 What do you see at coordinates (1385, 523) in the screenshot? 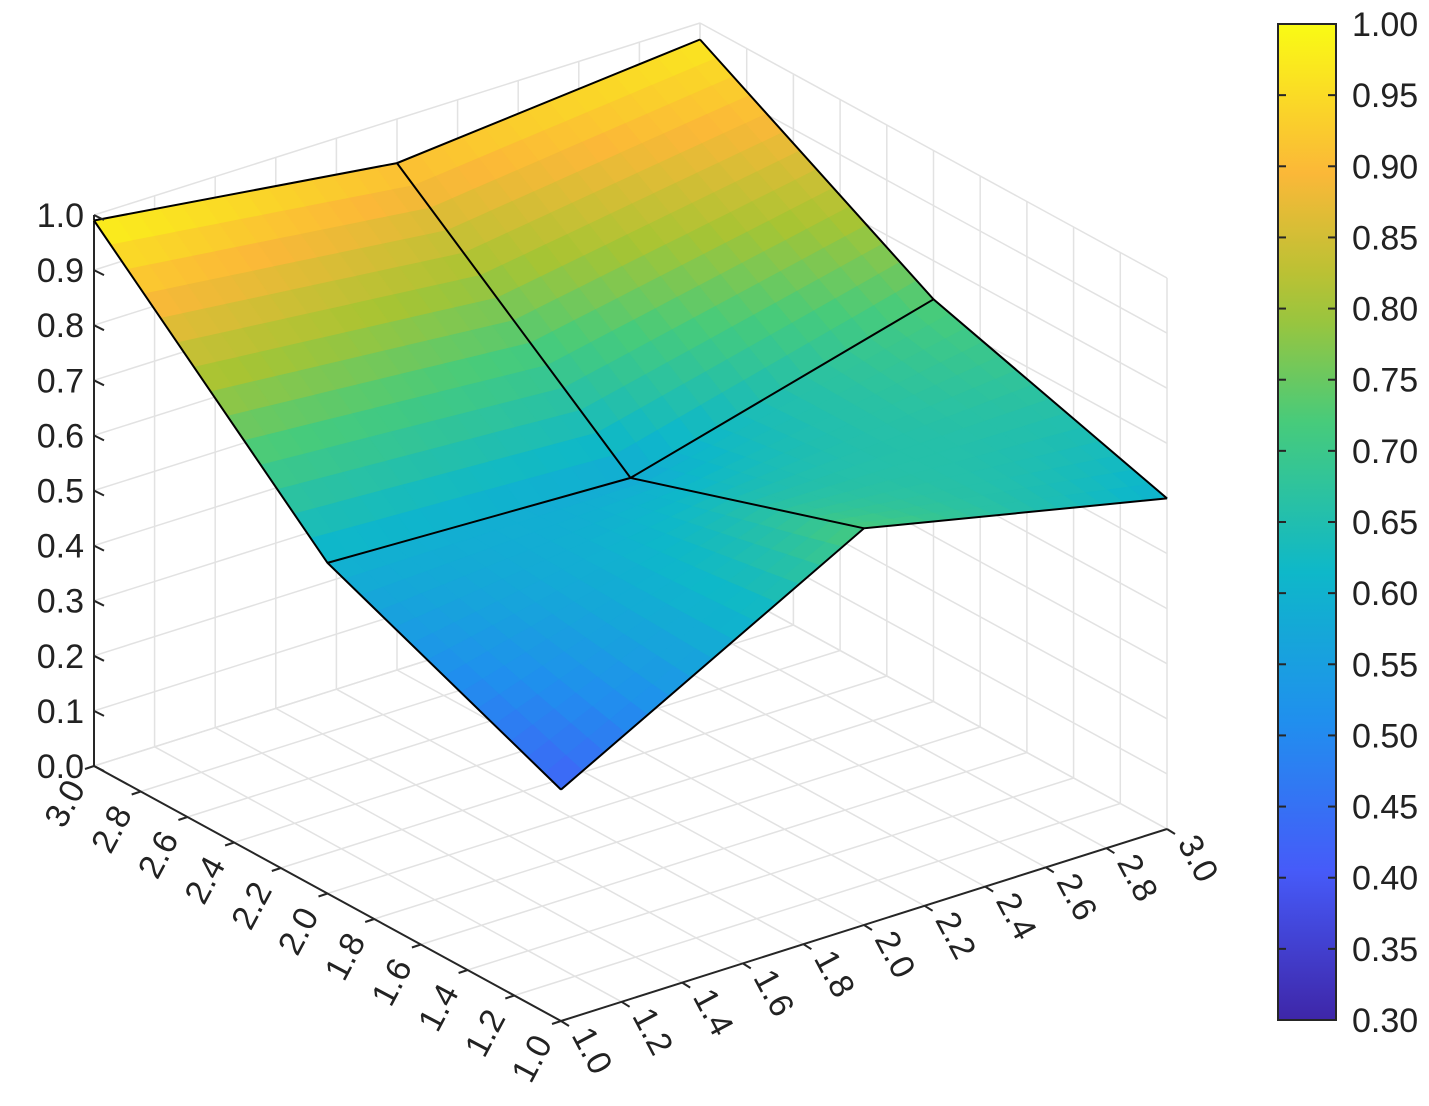
I see `colorbar-tick-label: 0.65` at bounding box center [1385, 523].